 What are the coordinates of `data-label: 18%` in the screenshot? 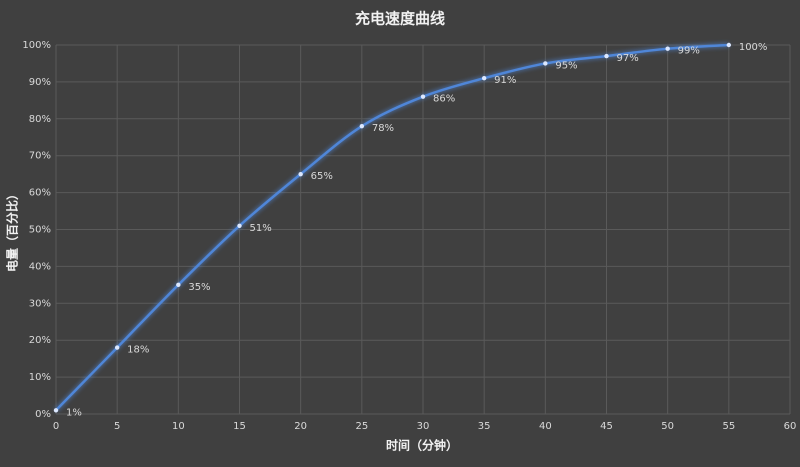 It's located at (138, 350).